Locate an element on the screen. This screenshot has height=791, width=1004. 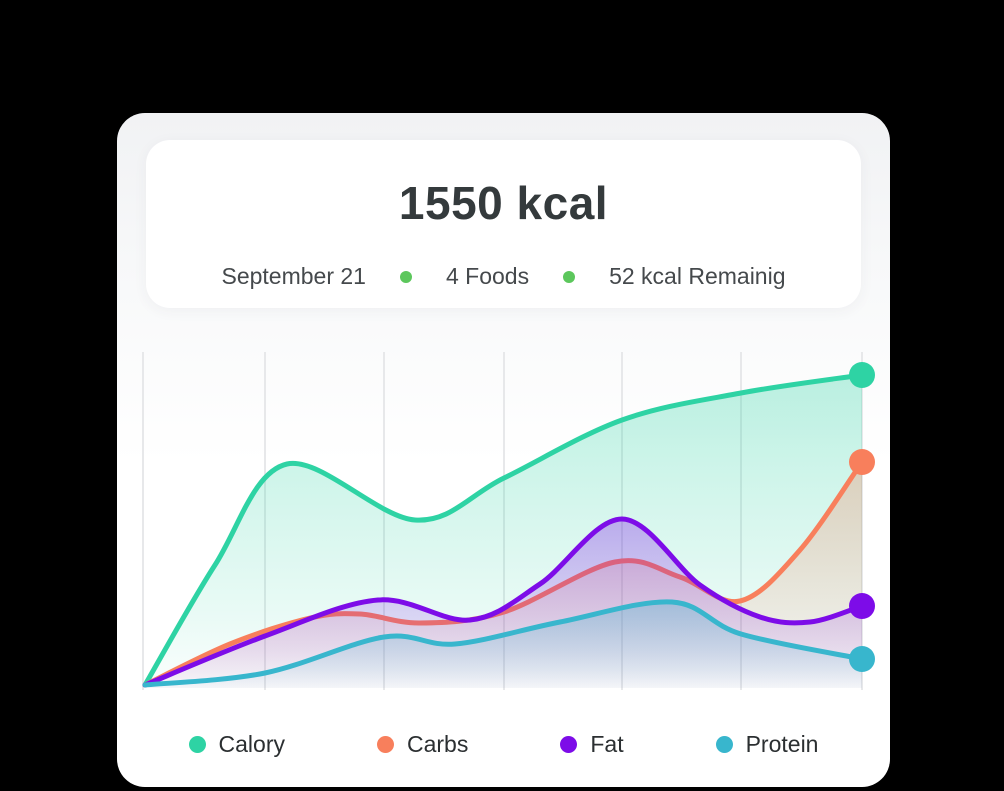
series-protein-endpoint-dot is located at coordinates (862, 659).